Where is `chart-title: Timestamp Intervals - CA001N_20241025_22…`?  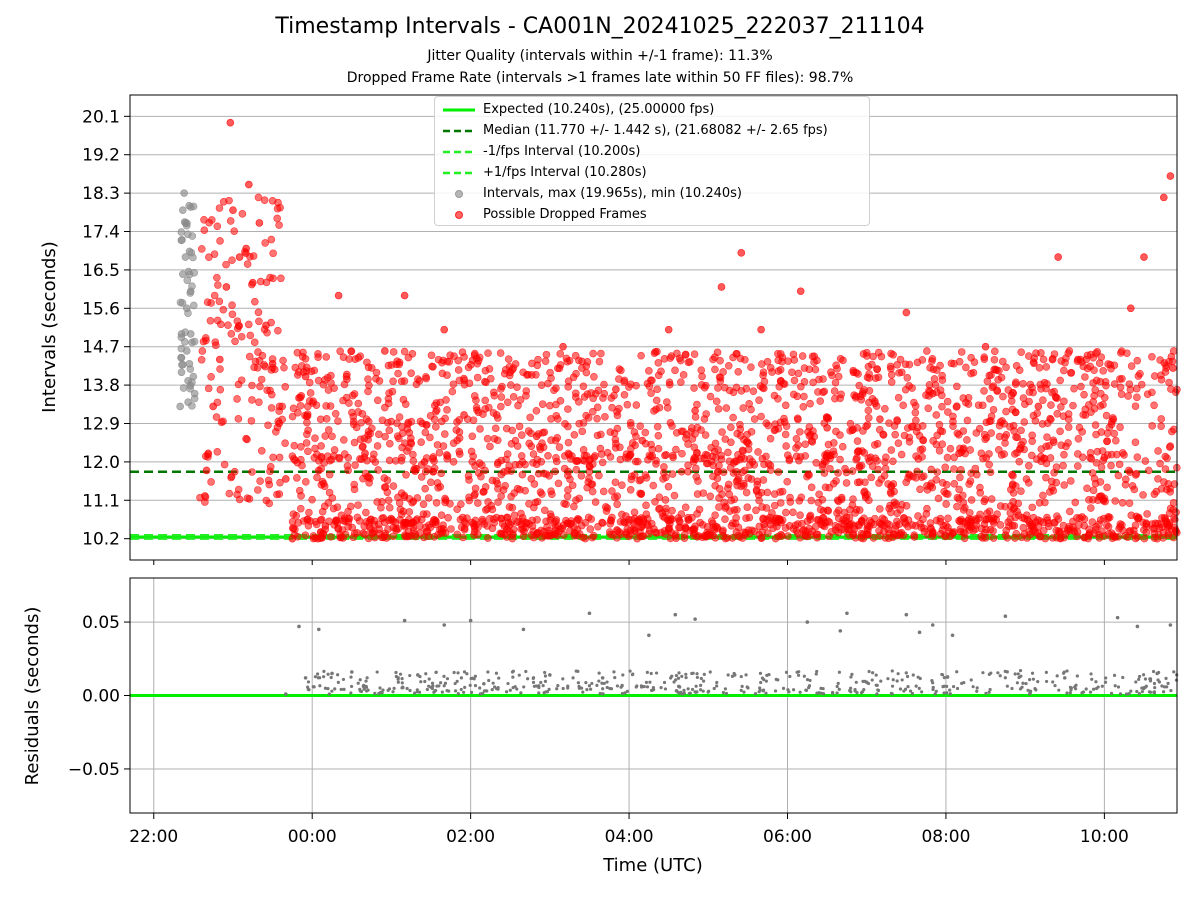
chart-title: Timestamp Intervals - CA001N_20241025_22… is located at coordinates (600, 26).